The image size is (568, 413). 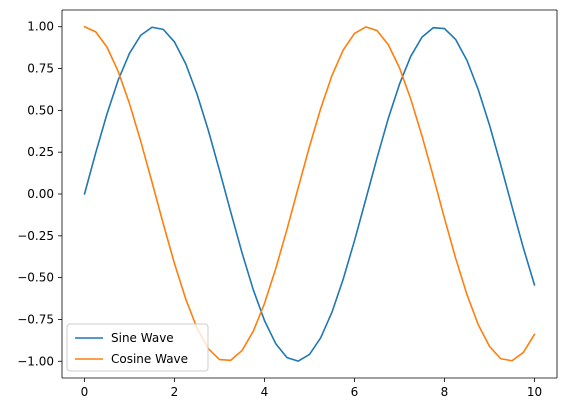 I want to click on x-tick-label: 2, so click(x=175, y=392).